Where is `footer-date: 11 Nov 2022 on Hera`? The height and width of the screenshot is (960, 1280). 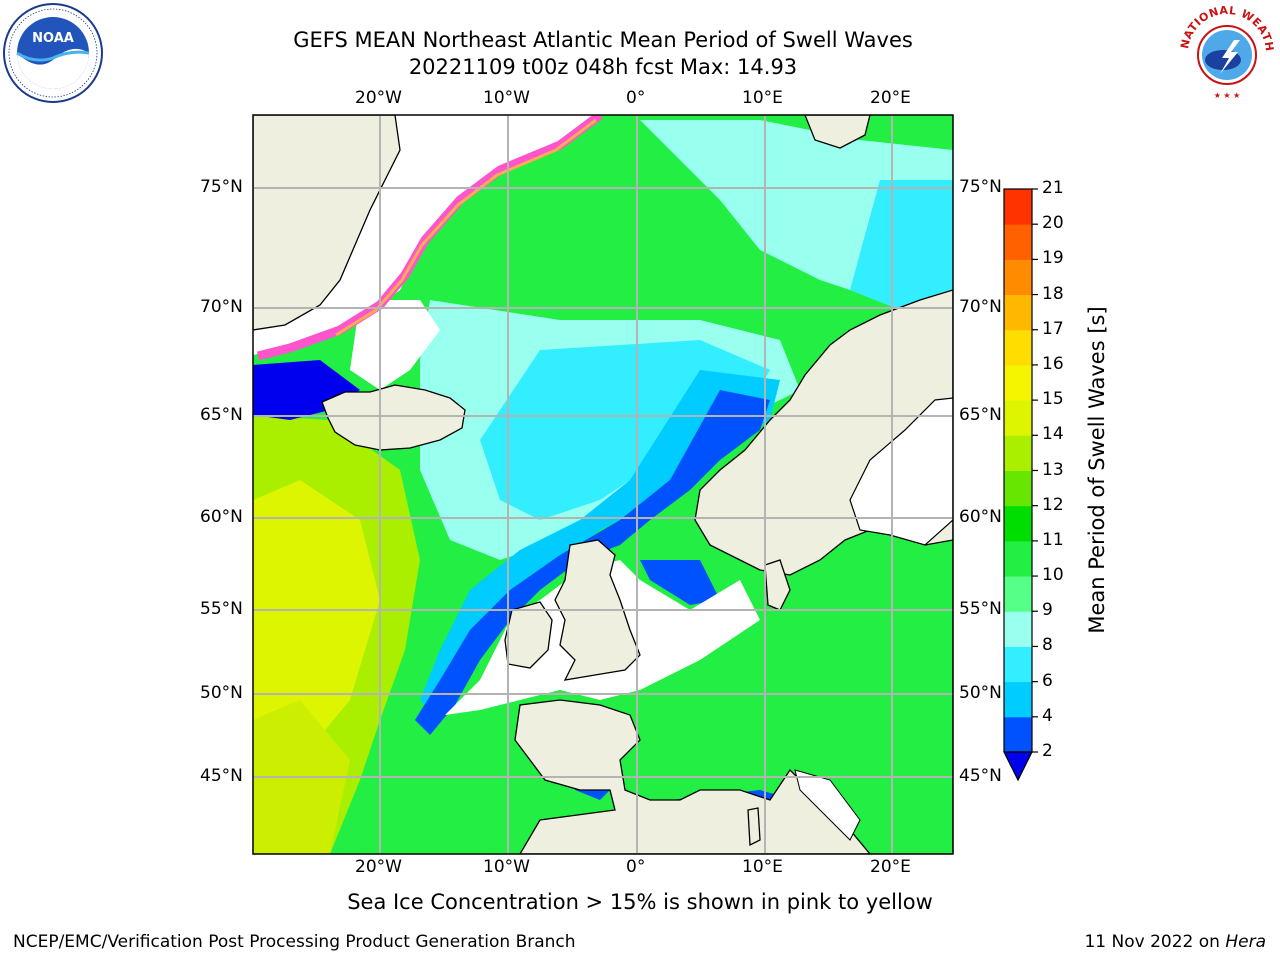 footer-date: 11 Nov 2022 on Hera is located at coordinates (1175, 942).